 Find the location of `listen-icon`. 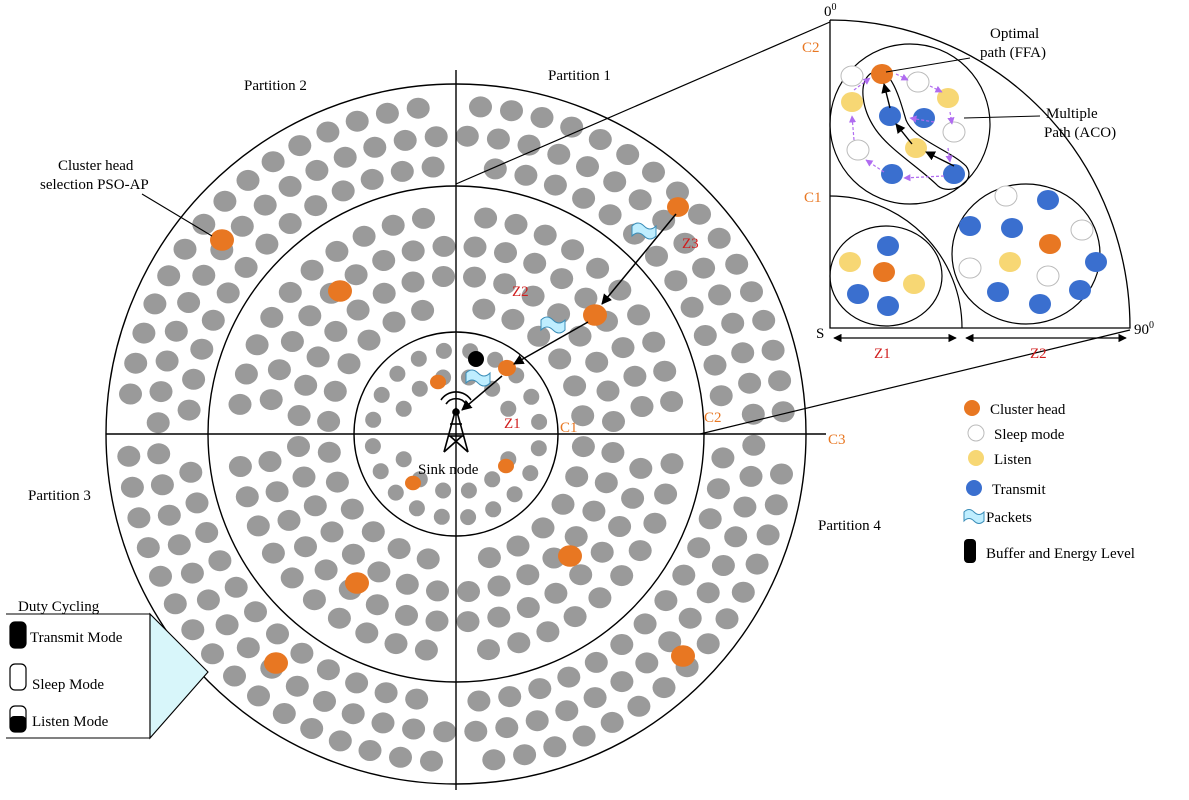

listen-icon is located at coordinates (976, 458).